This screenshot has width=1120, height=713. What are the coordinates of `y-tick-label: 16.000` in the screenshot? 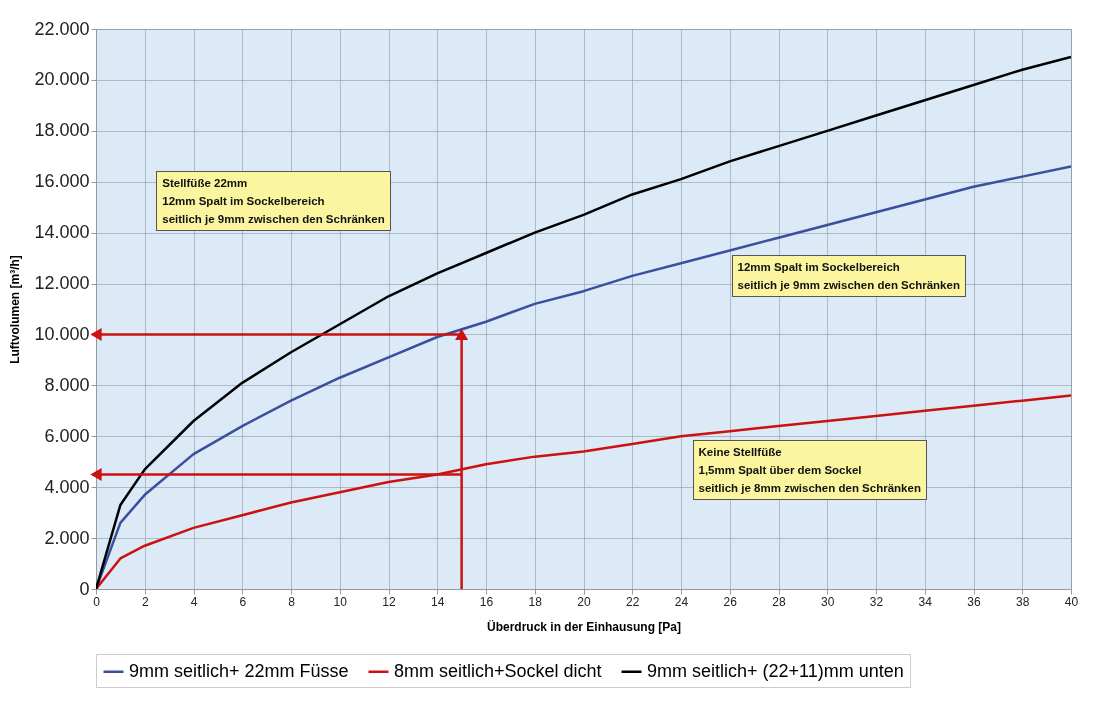 It's located at (62, 181).